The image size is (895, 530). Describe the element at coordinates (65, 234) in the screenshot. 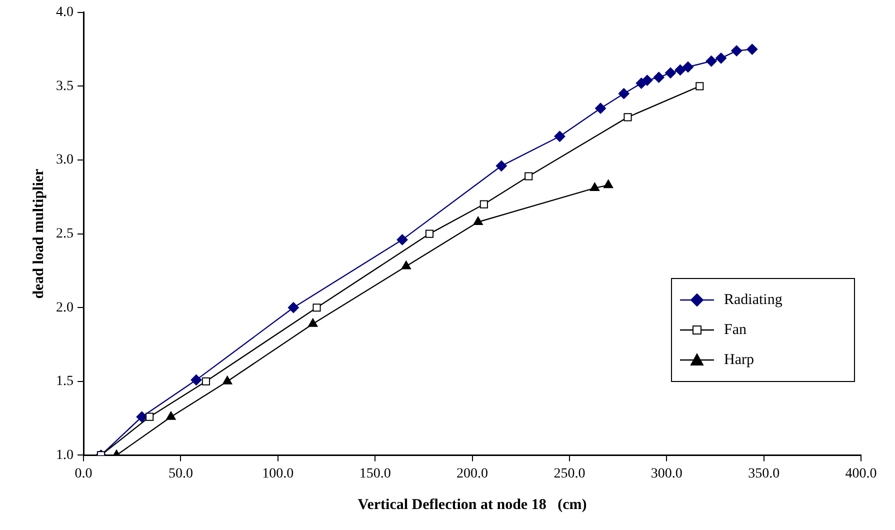

I see `y-tick-label: 2.5` at that location.